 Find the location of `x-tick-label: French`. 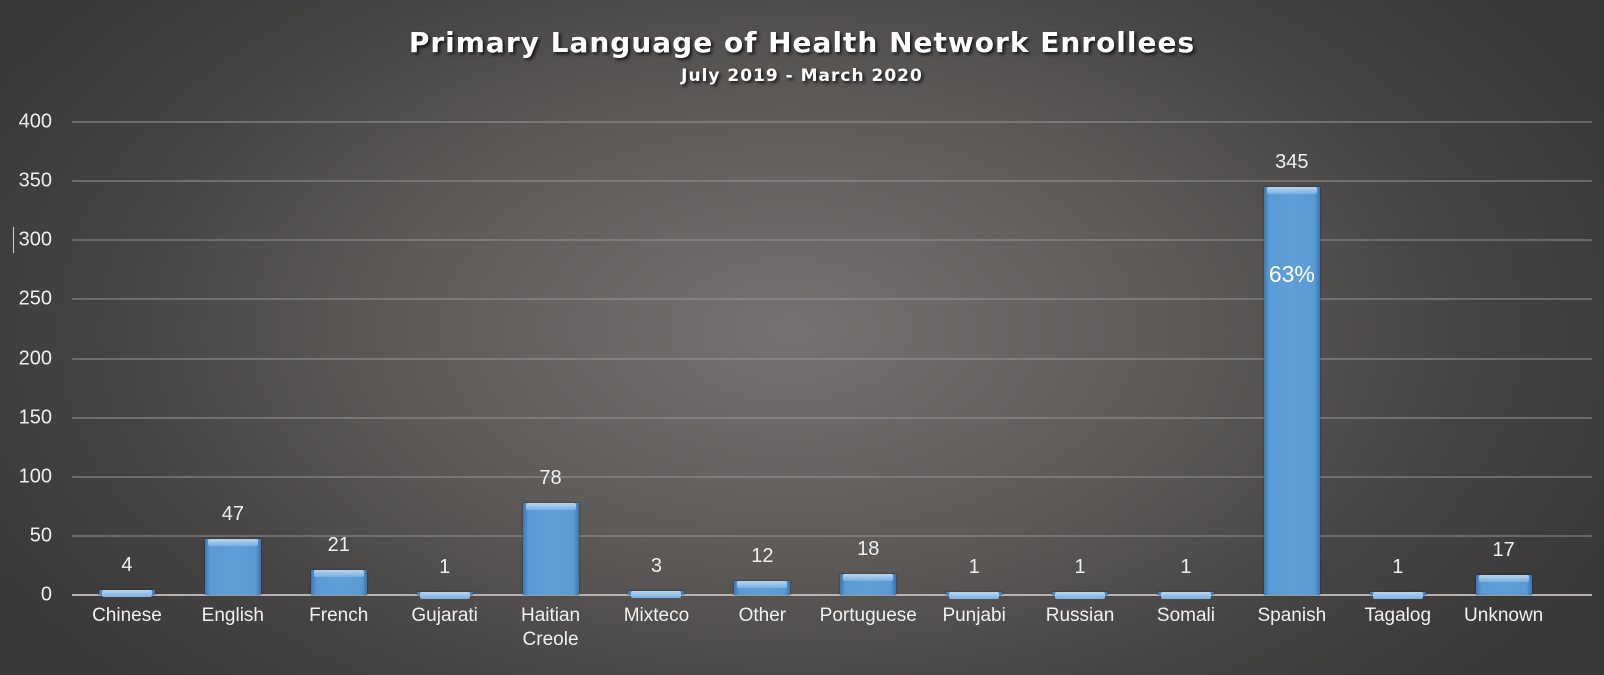

x-tick-label: French is located at coordinates (339, 615).